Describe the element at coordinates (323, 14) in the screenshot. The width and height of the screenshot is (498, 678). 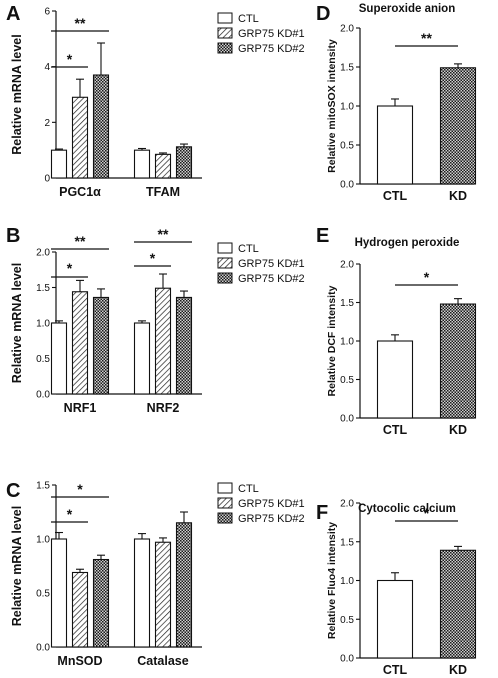
I see `panel-letter: D` at that location.